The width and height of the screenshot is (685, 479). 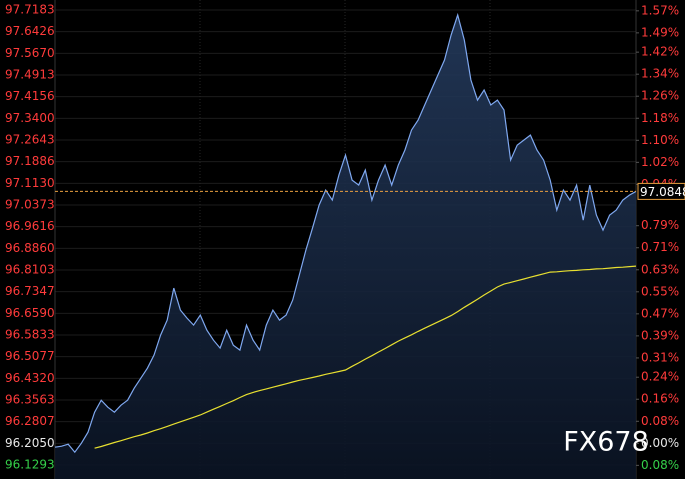 What do you see at coordinates (30, 291) in the screenshot?
I see `y-tick-label: 96.7347` at bounding box center [30, 291].